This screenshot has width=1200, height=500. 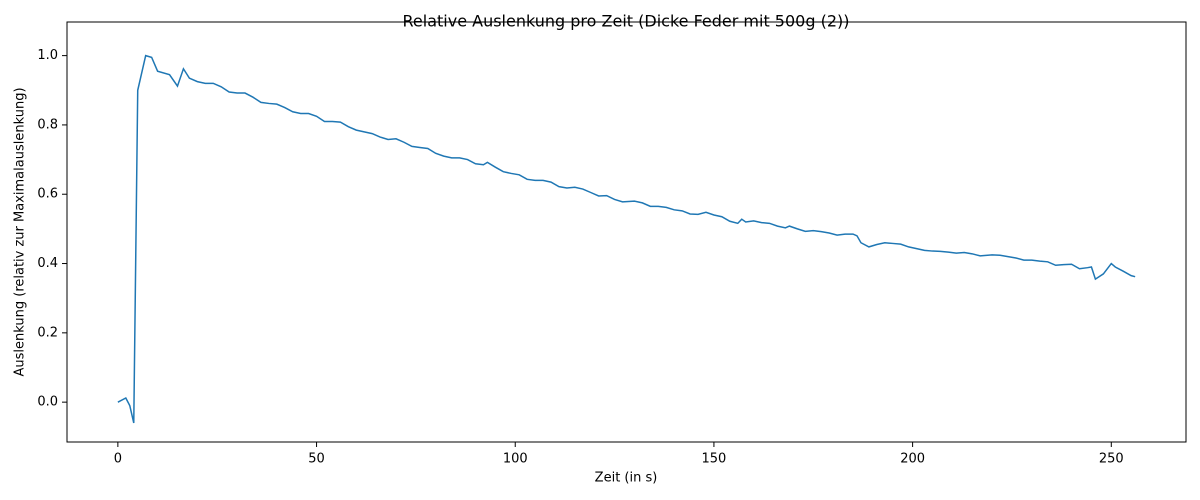 I want to click on y-tick-label: 0.6, so click(x=47, y=194).